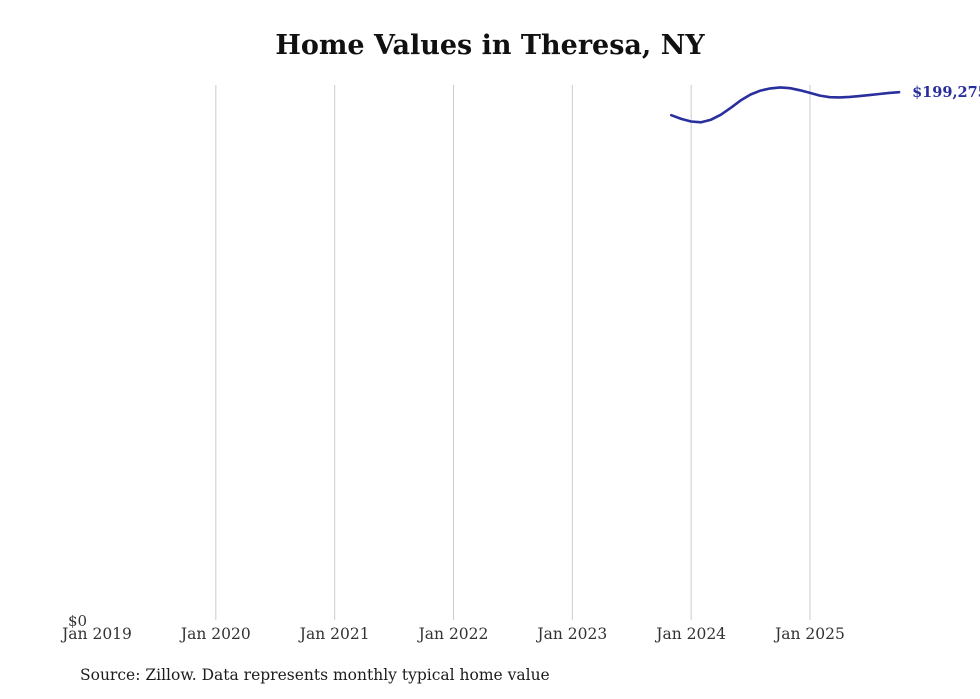  Describe the element at coordinates (785, 105) in the screenshot. I see `home-value-line` at that location.